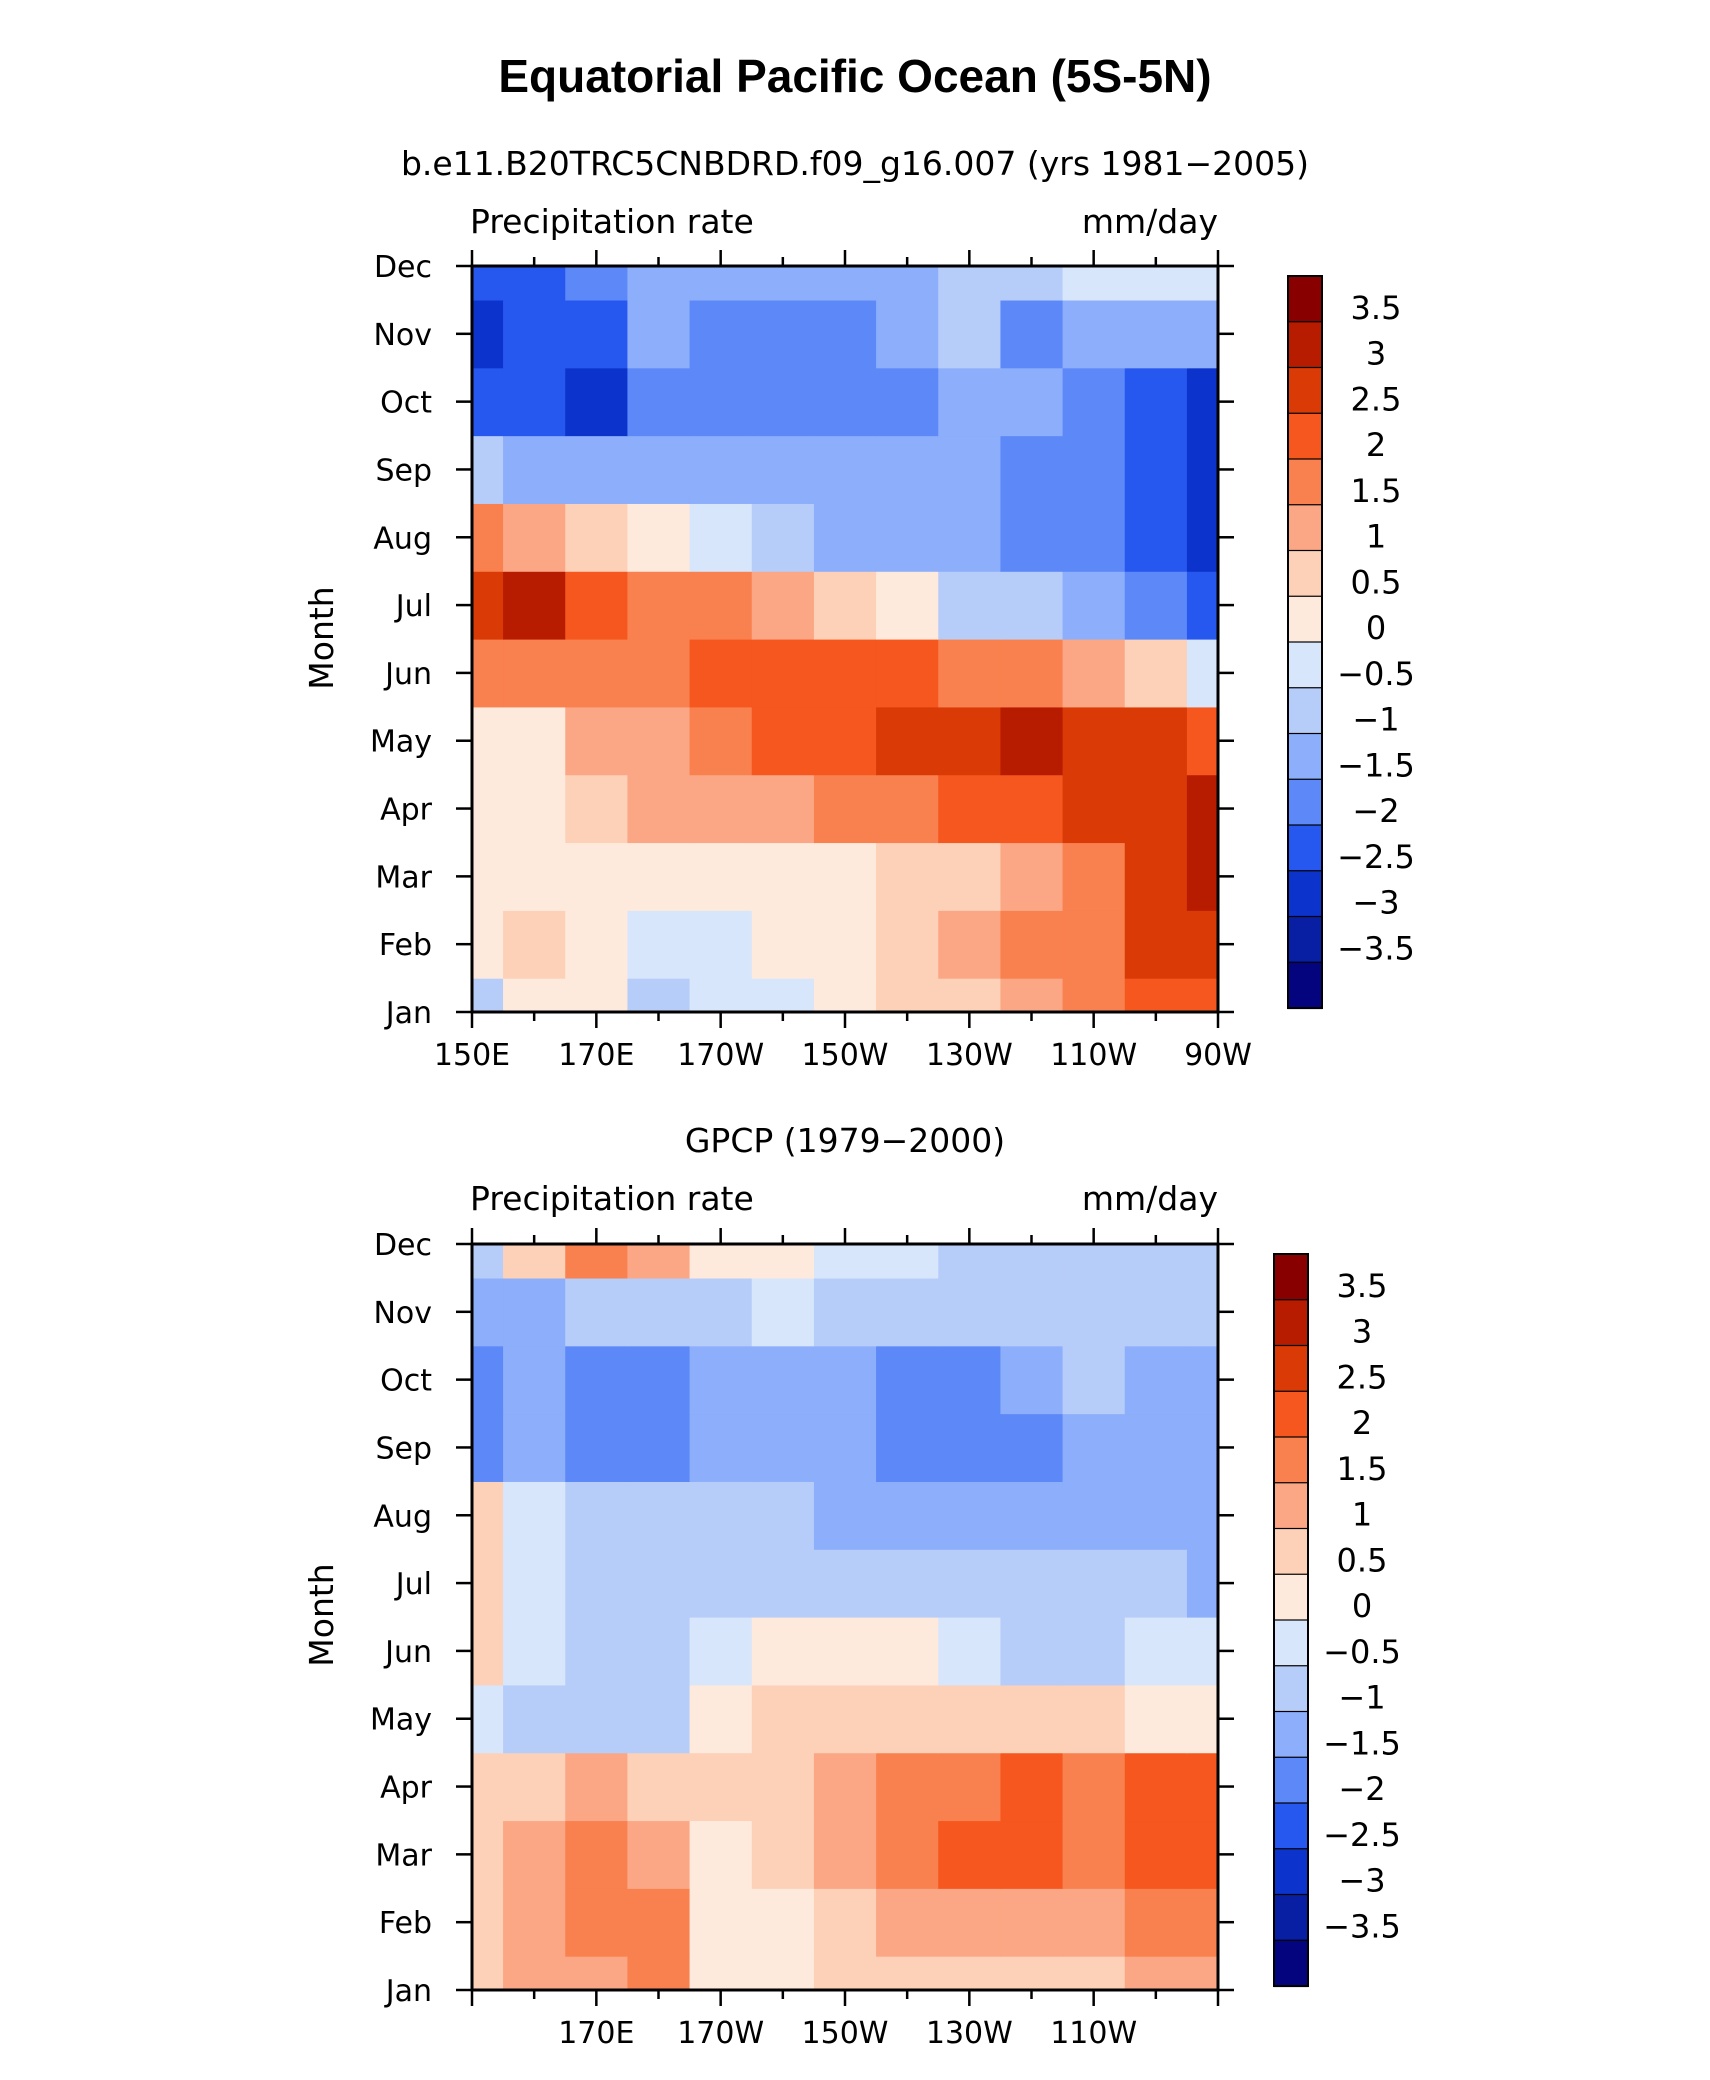 This screenshot has height=2080, width=1710. I want to click on x-tick-label: 150W, so click(845, 2033).